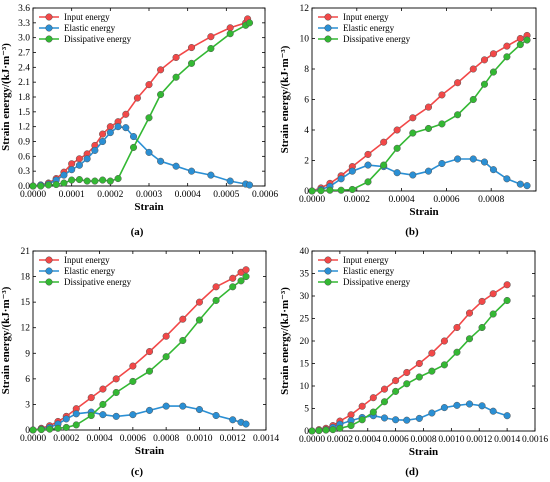 The height and width of the screenshot is (482, 550). Describe the element at coordinates (305, 342) in the screenshot. I see `y-tick-label: 20` at that location.